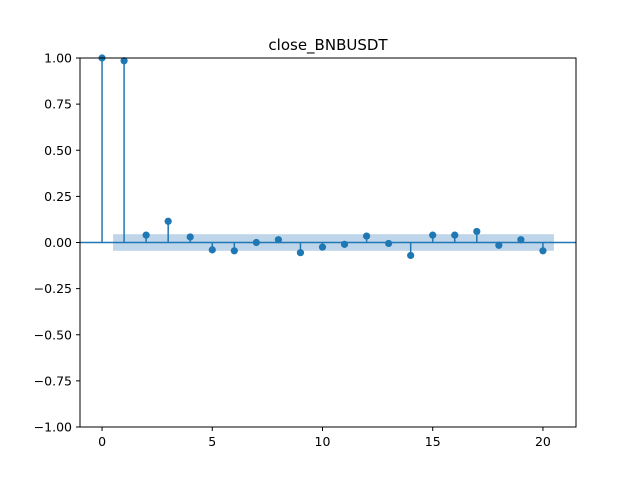  What do you see at coordinates (53, 427) in the screenshot?
I see `y-tick-label-0: −1.00` at bounding box center [53, 427].